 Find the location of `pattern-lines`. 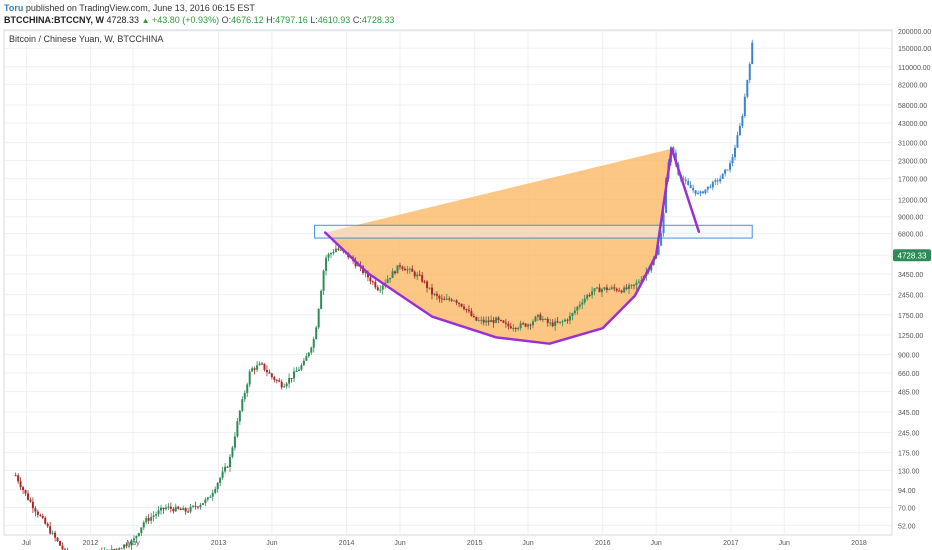

pattern-lines is located at coordinates (512, 246).